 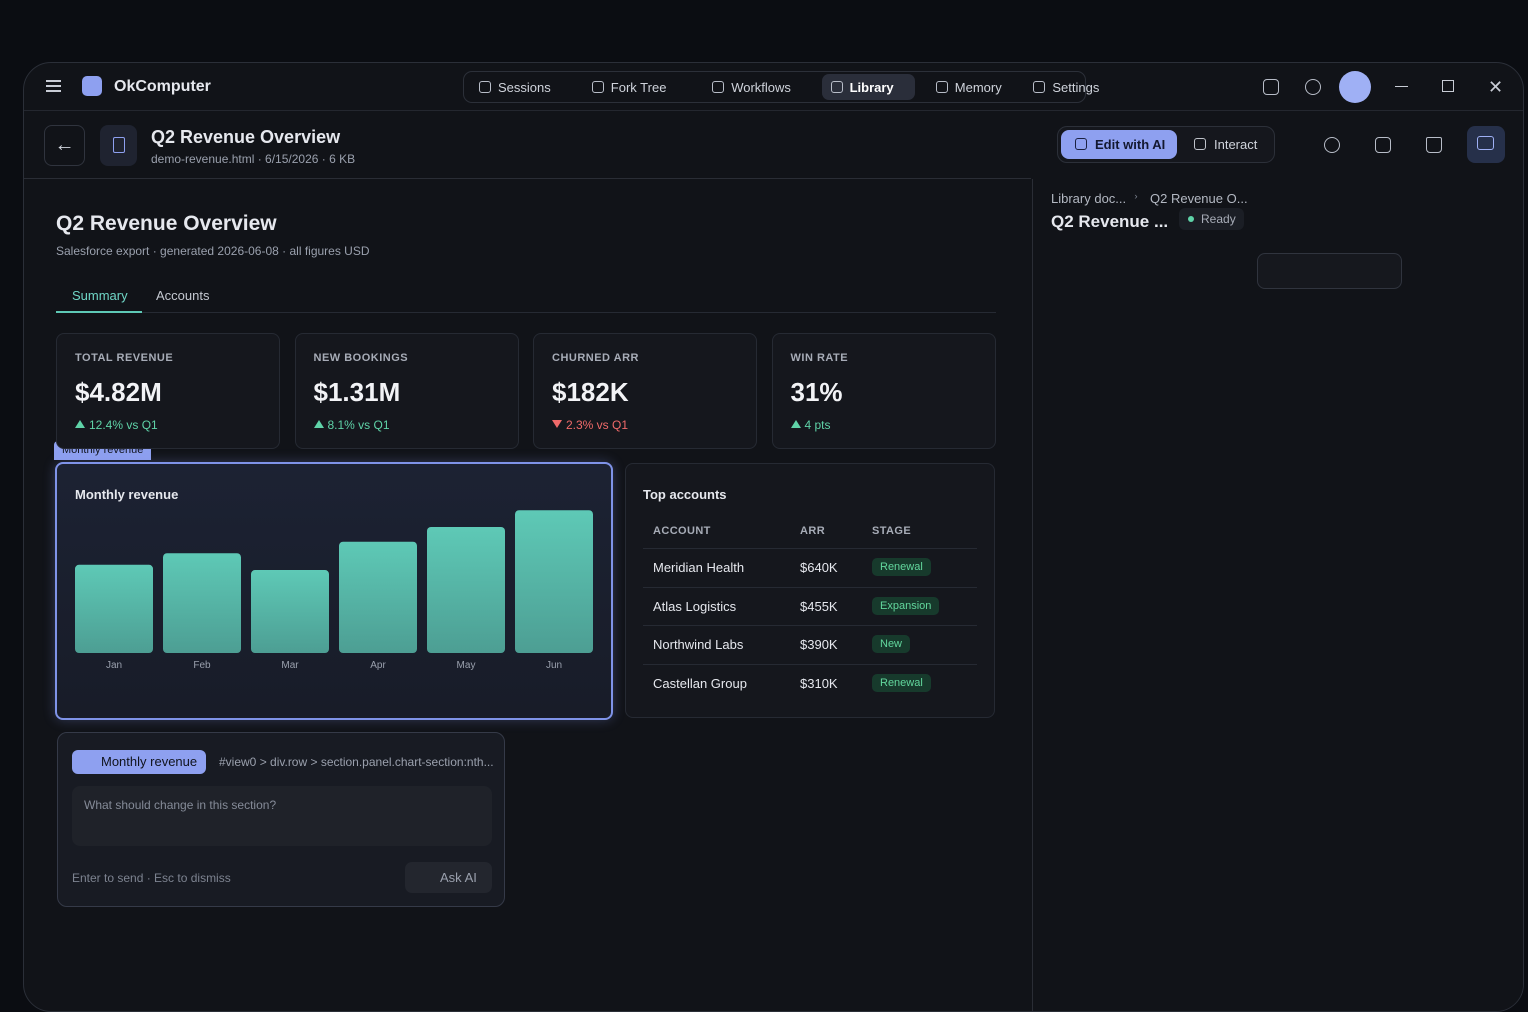 What do you see at coordinates (1191, 219) in the screenshot?
I see `status-dot` at bounding box center [1191, 219].